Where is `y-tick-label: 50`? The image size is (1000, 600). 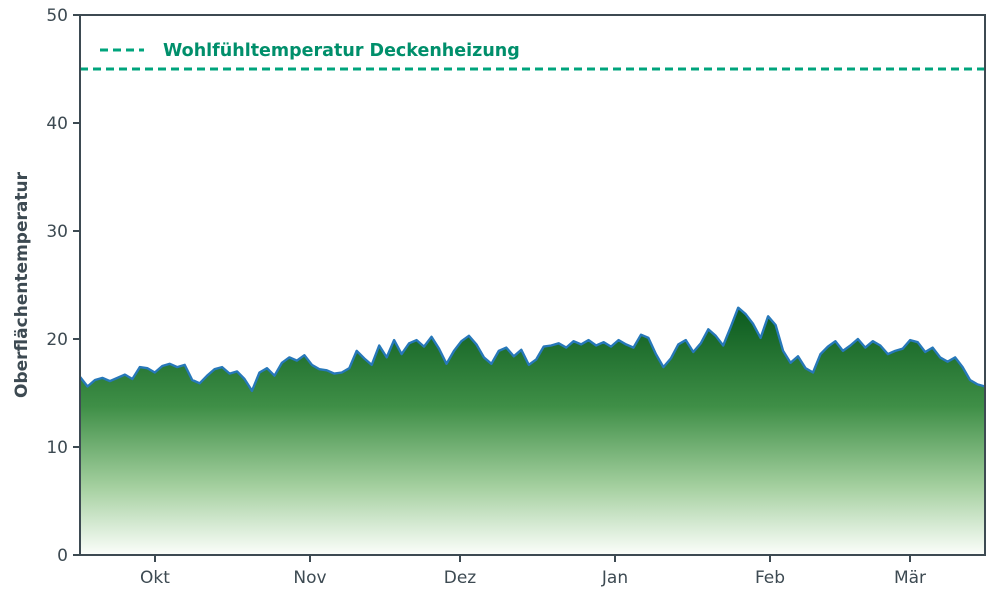 y-tick-label: 50 is located at coordinates (57, 16).